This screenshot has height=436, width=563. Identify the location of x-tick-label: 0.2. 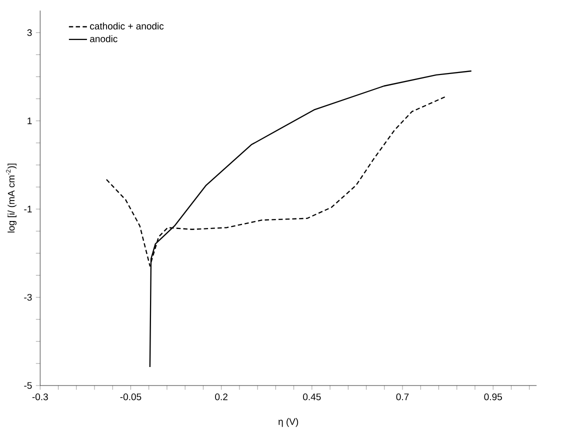
(221, 396).